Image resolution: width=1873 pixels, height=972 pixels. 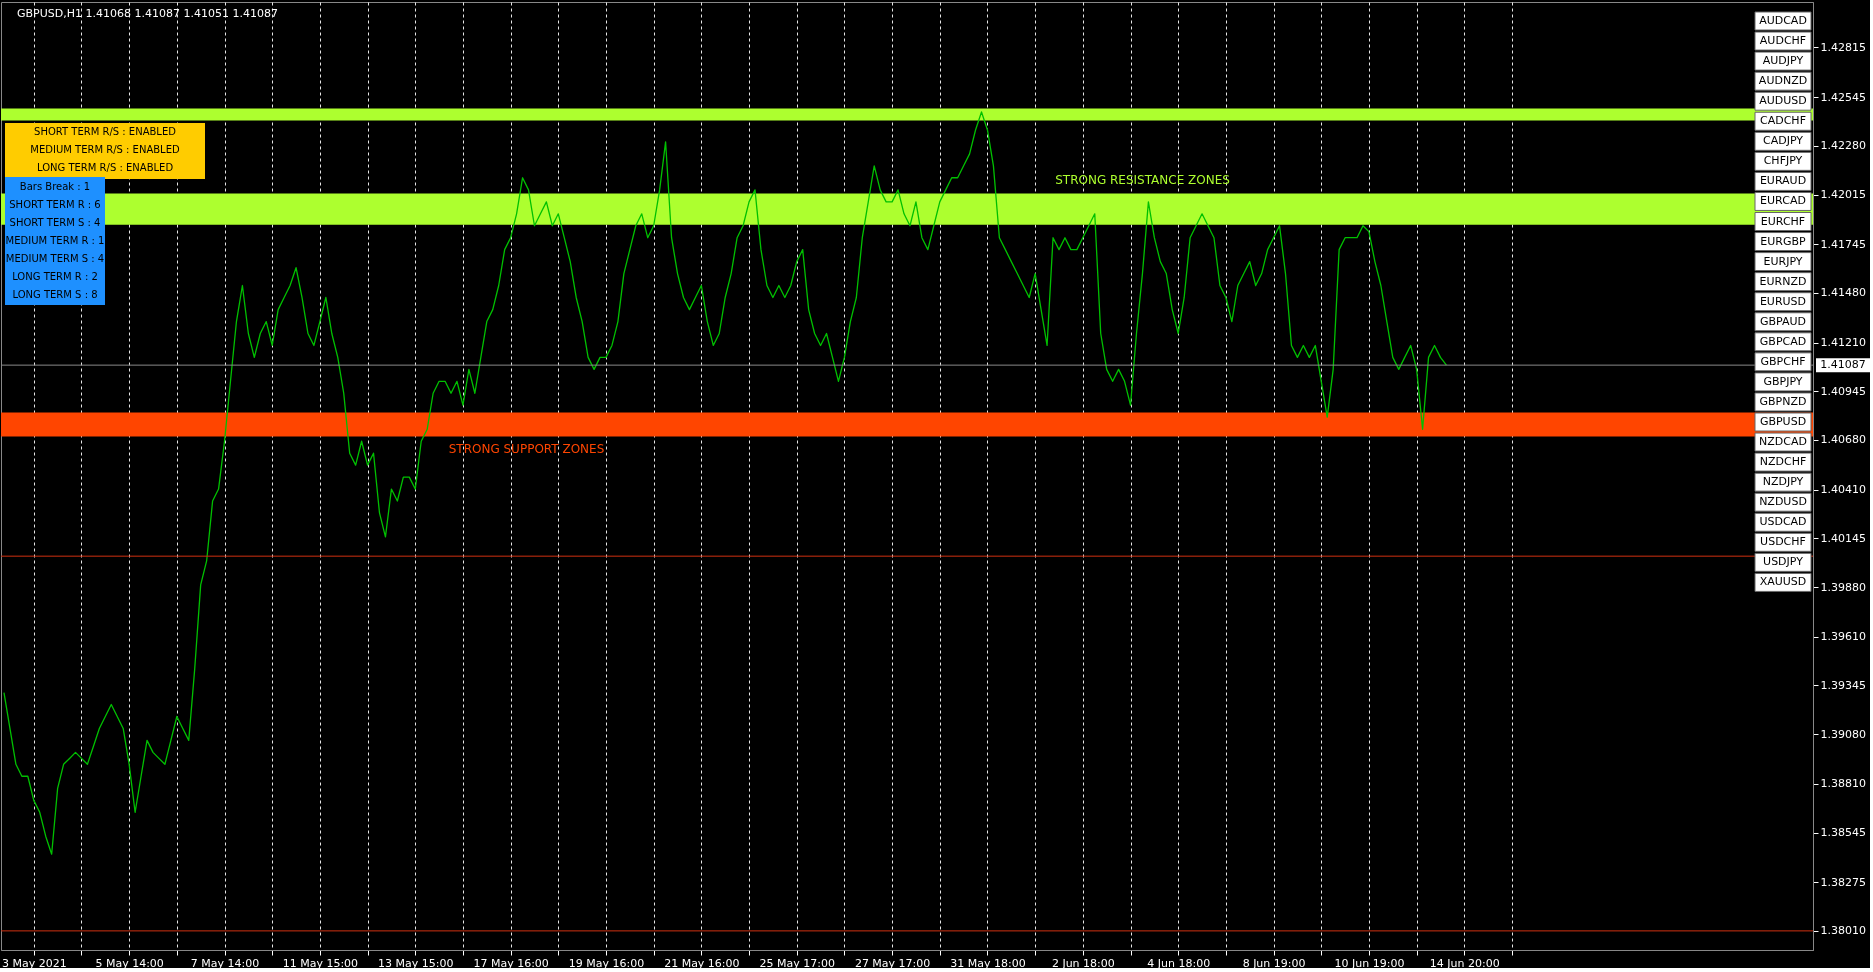 What do you see at coordinates (797, 963) in the screenshot?
I see `x-tick-label: 25 May 17:00` at bounding box center [797, 963].